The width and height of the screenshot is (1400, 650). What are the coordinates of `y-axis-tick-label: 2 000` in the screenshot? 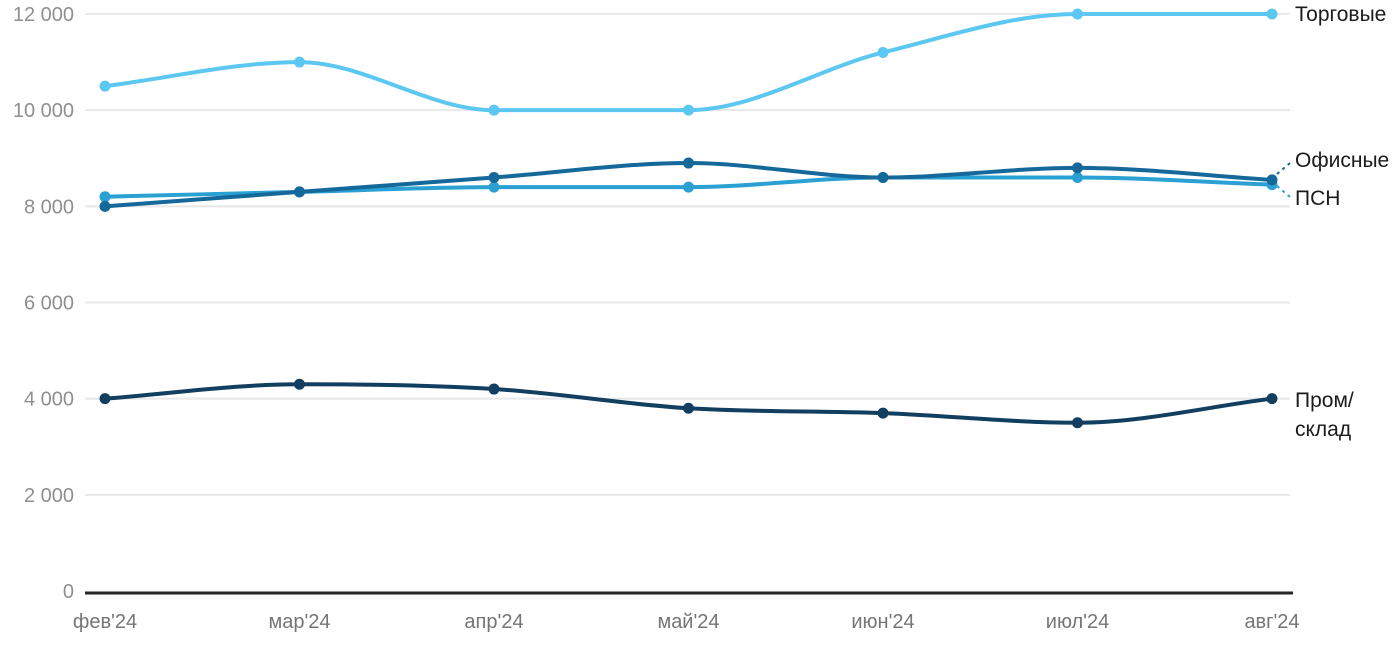 It's located at (49, 496).